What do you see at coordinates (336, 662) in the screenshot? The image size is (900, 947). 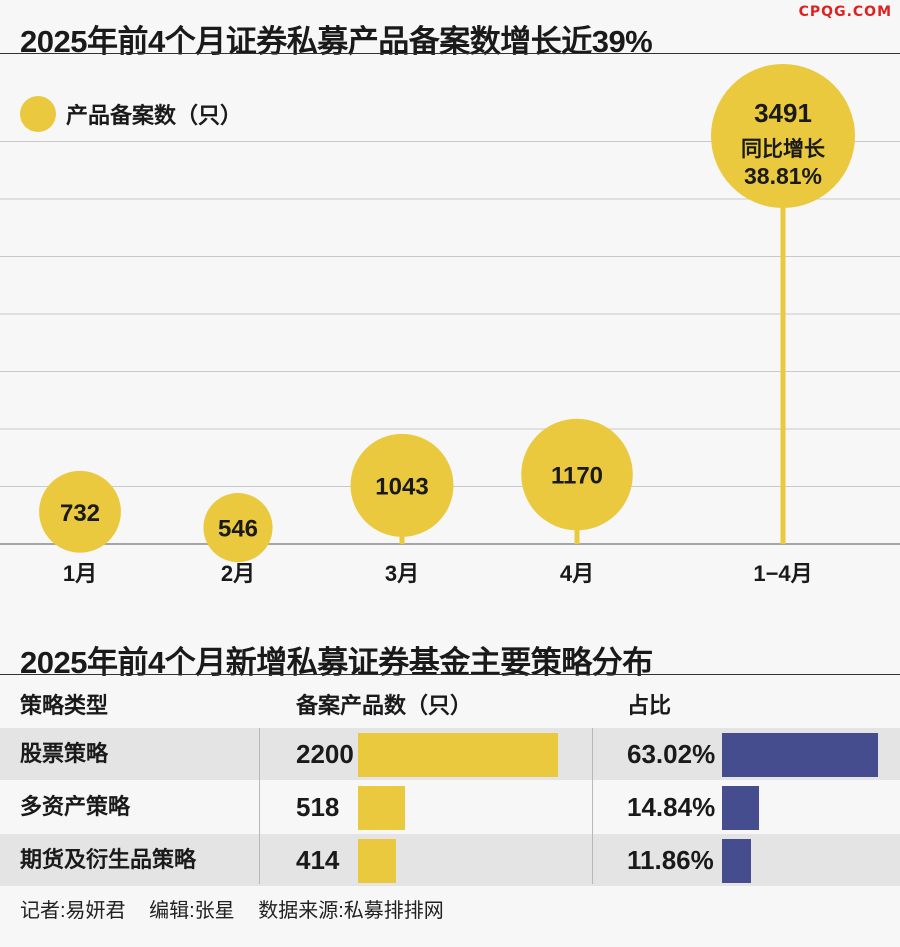 I see `table-title: 2025年前4个月新增私募证券基金主要策略分布` at bounding box center [336, 662].